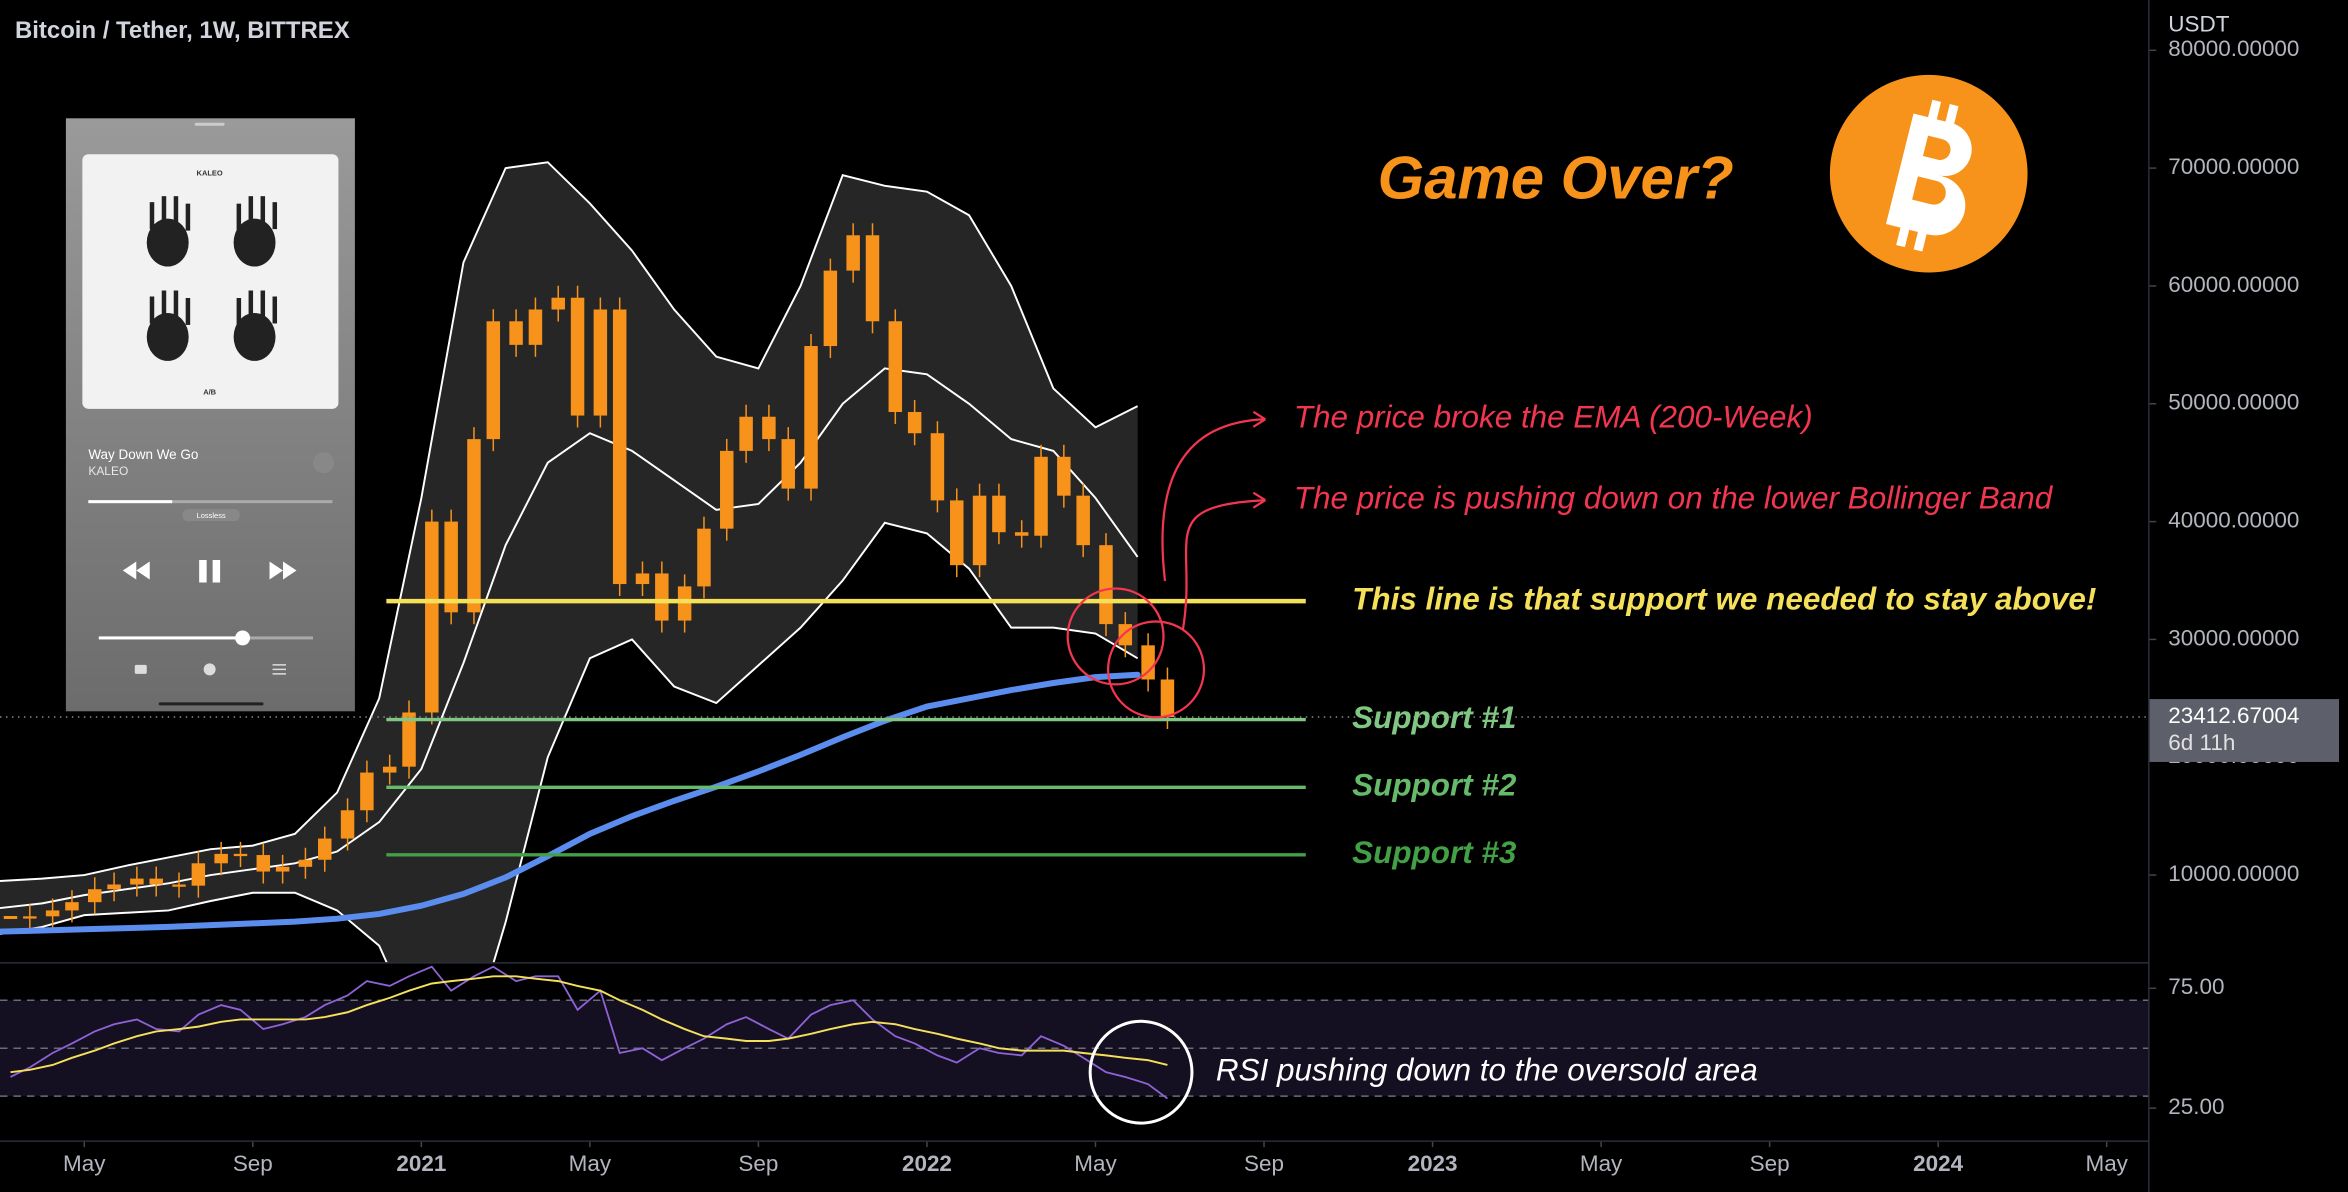 The height and width of the screenshot is (1192, 2348). Describe the element at coordinates (2196, 1106) in the screenshot. I see `y-tick-label: 25.00` at that location.